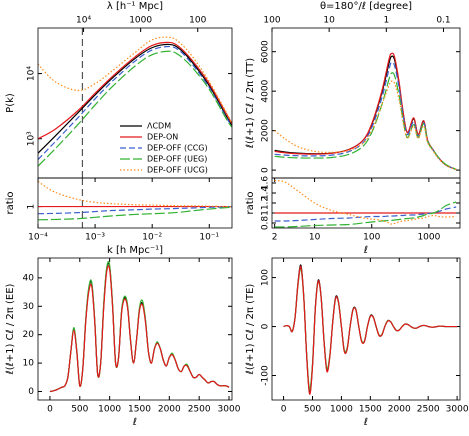 This screenshot has width=469, height=436. What do you see at coordinates (266, 375) in the screenshot?
I see `y-tick-label: -100` at bounding box center [266, 375].